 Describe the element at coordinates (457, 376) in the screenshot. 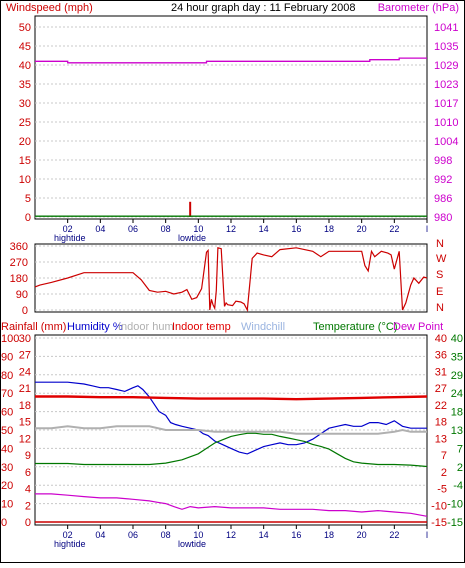

I see `temp-outer-tick-label: 29` at that location.